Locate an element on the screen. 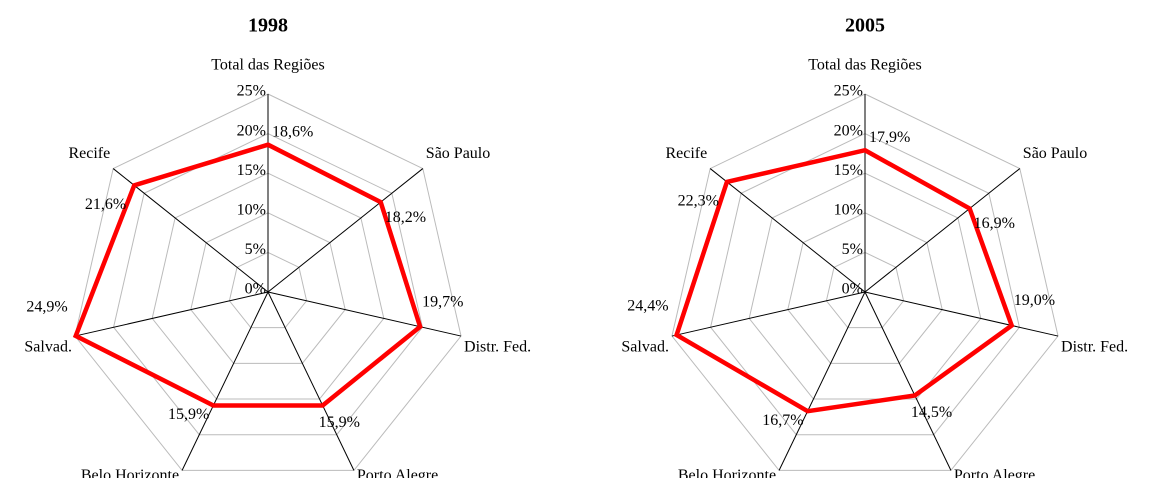 The image size is (1153, 478). value-label: 19,7% is located at coordinates (442, 301).